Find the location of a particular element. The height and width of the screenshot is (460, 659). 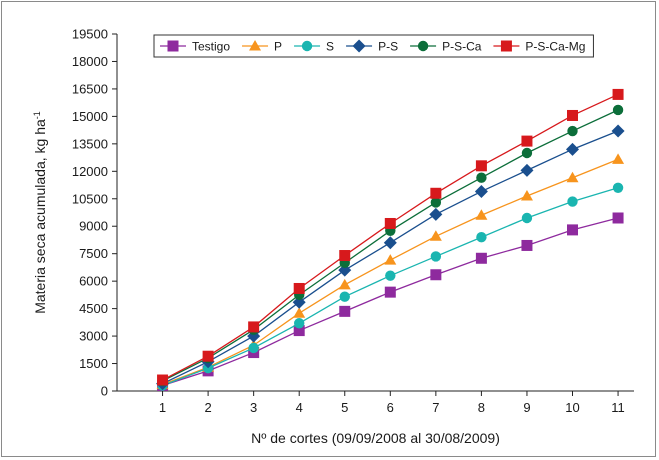

y-axis-title: Materia seca acumulada, kg ha-1 is located at coordinates (40, 212).